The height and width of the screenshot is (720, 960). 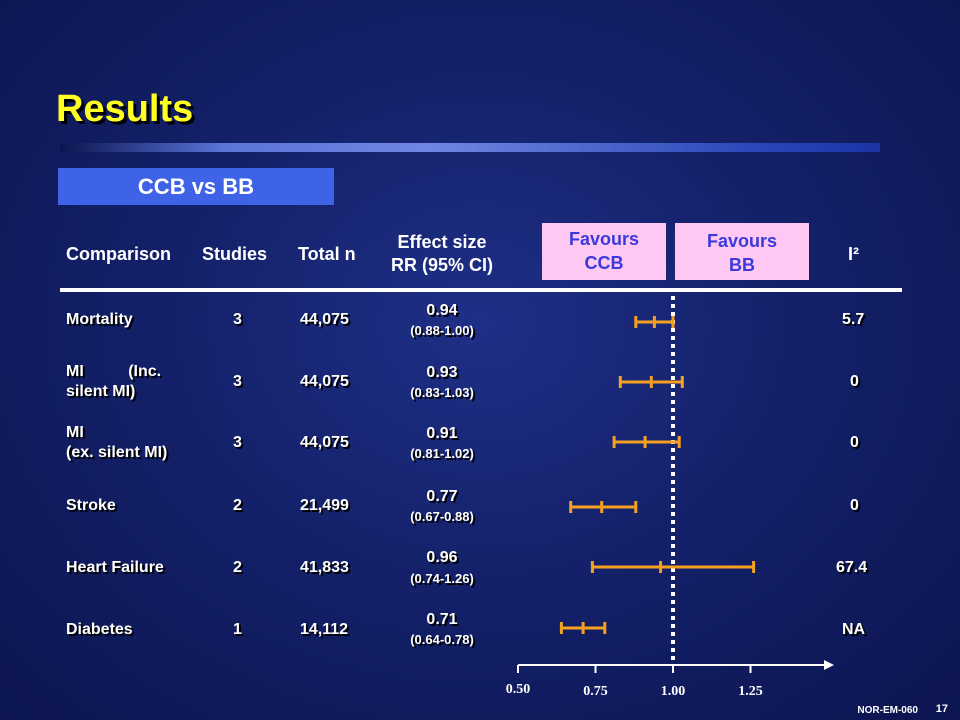 What do you see at coordinates (442, 310) in the screenshot?
I see `row-rr: 0.94` at bounding box center [442, 310].